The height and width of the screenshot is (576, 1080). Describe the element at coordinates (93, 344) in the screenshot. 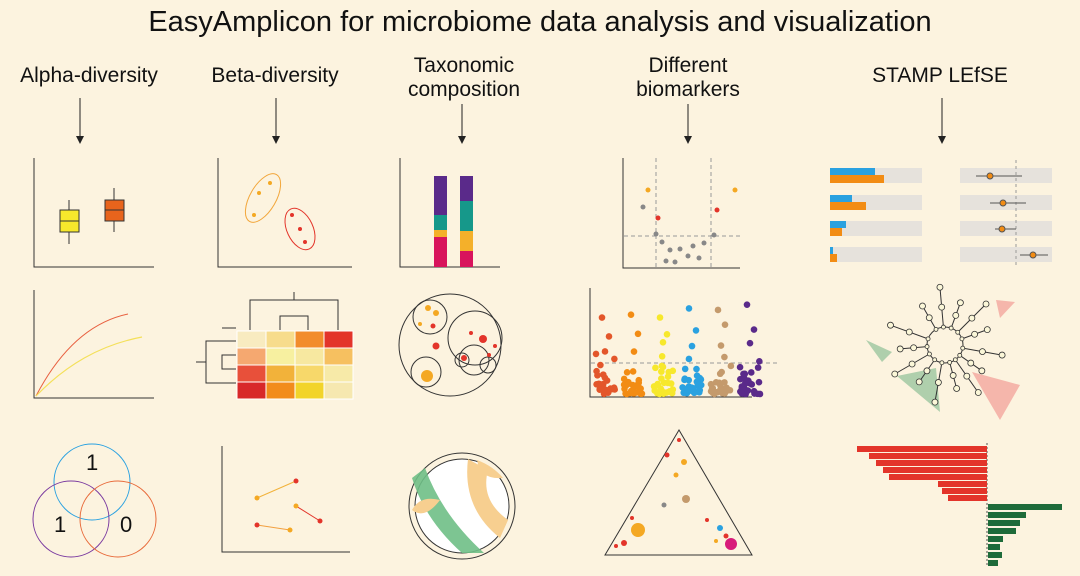

I see `alpha-rarefaction` at that location.